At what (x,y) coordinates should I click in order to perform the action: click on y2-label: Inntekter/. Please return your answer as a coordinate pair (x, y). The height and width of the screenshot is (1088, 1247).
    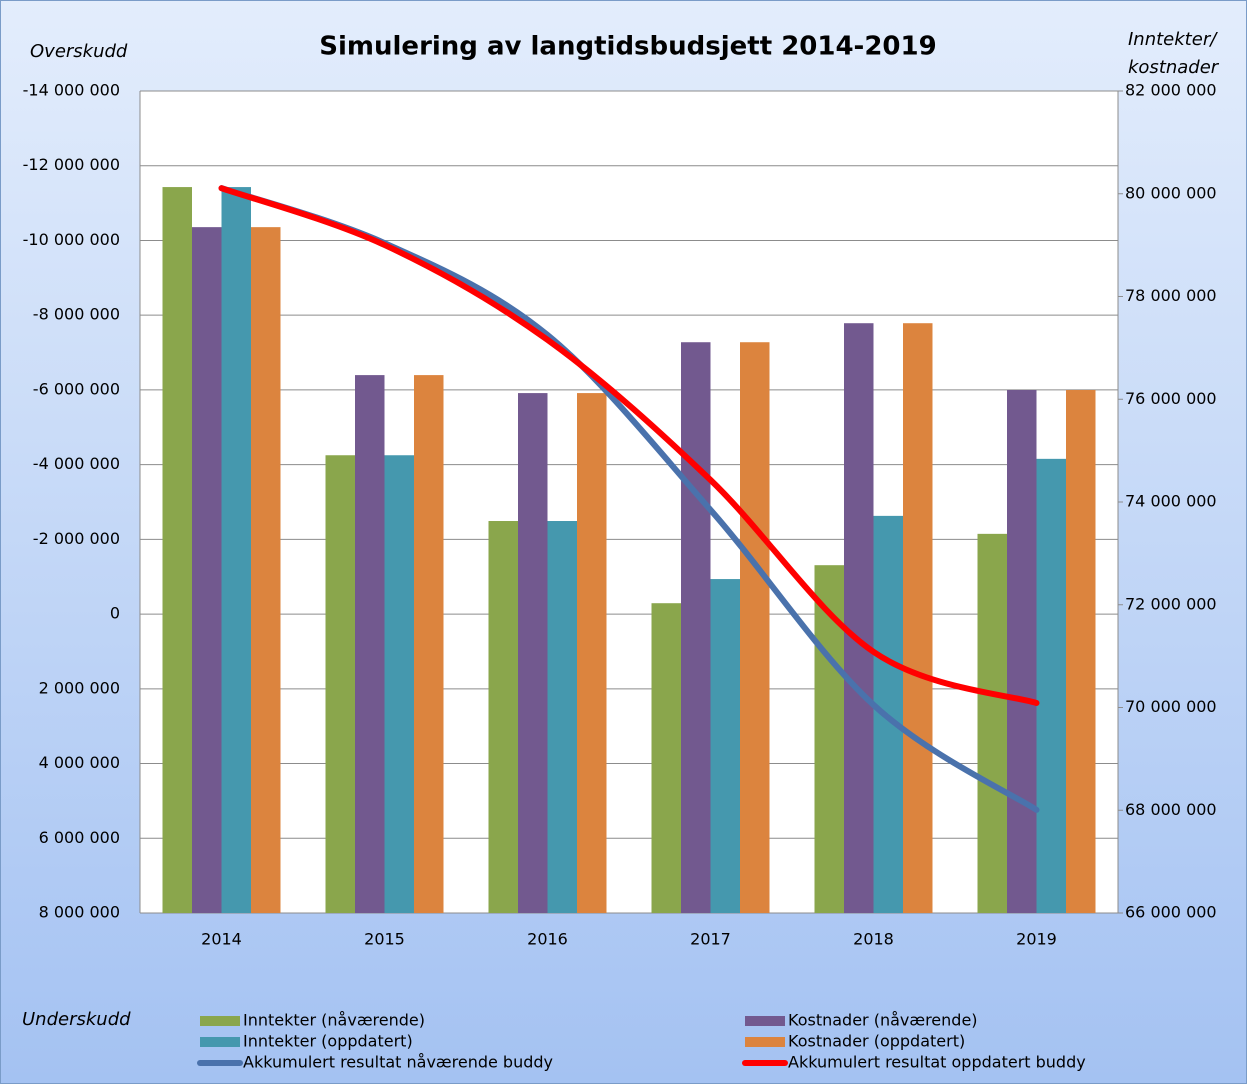
    Looking at the image, I should click on (1173, 39).